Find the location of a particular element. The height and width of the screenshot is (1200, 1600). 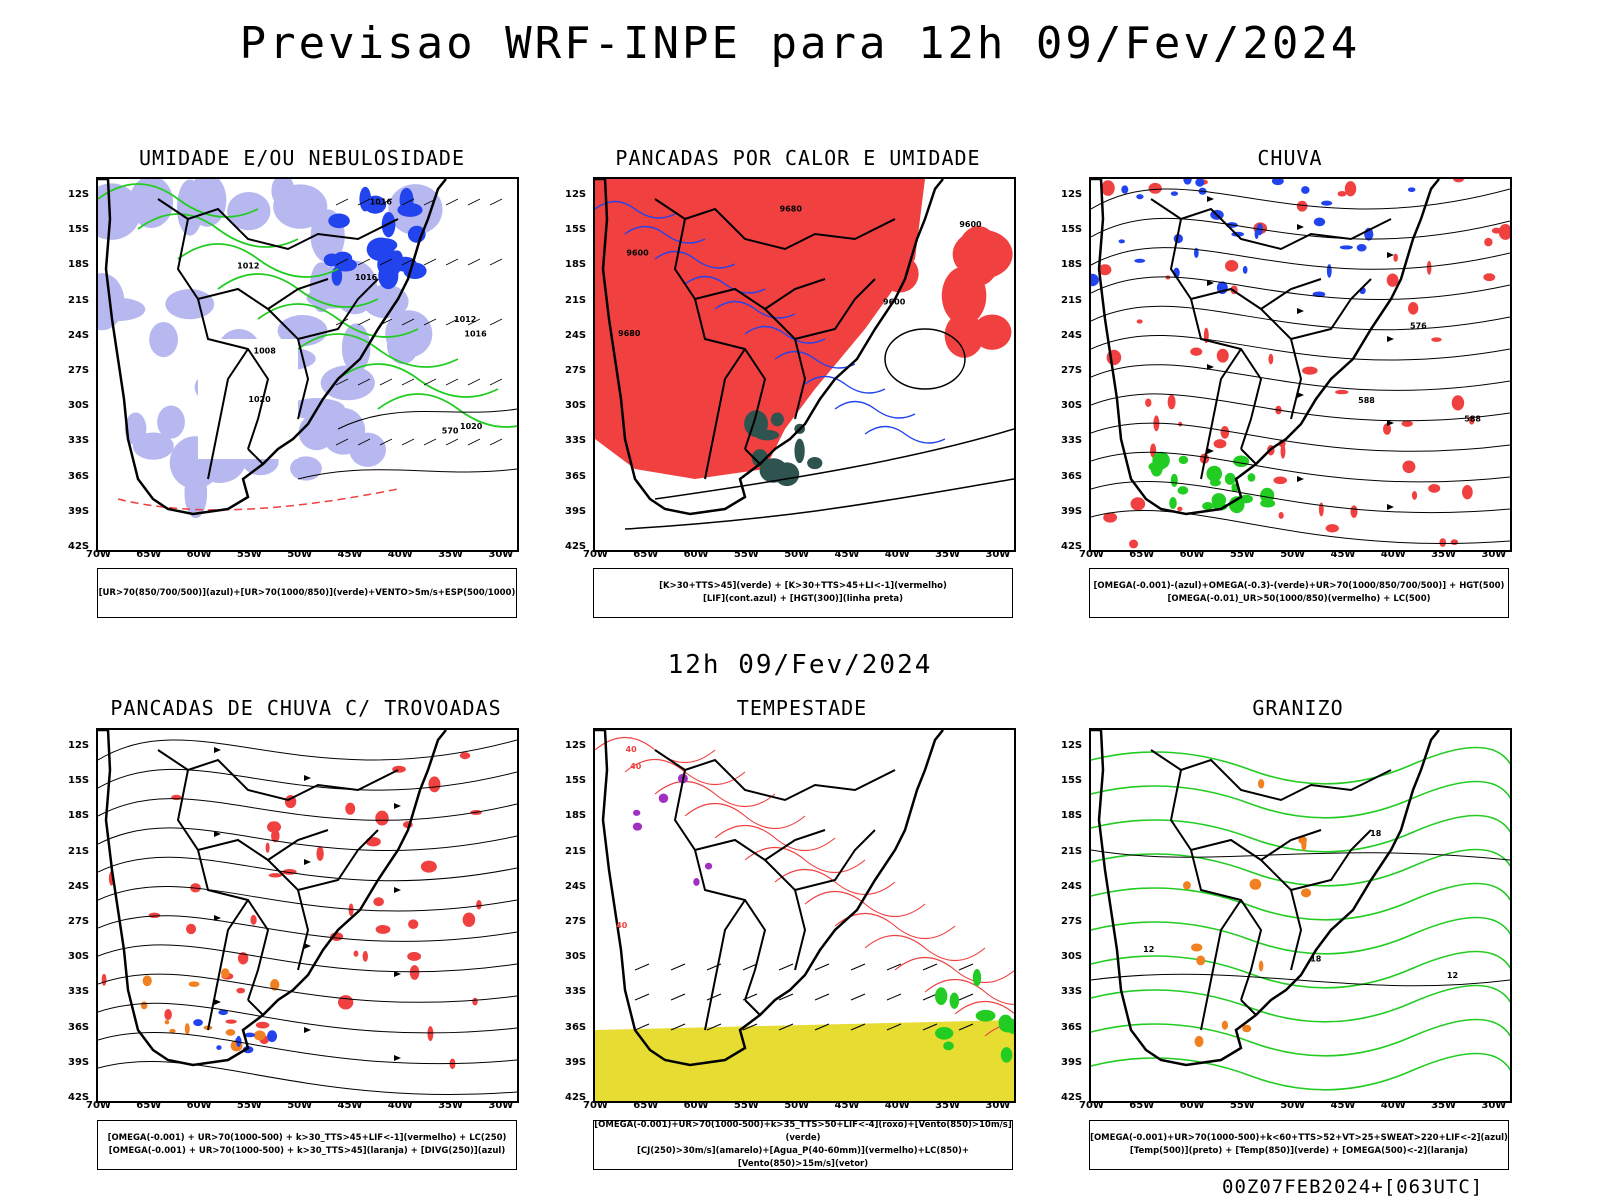

panel-title-trovoadas: PANCADAS DE CHUVA C/ TROVOADAS is located at coordinates (306, 708).